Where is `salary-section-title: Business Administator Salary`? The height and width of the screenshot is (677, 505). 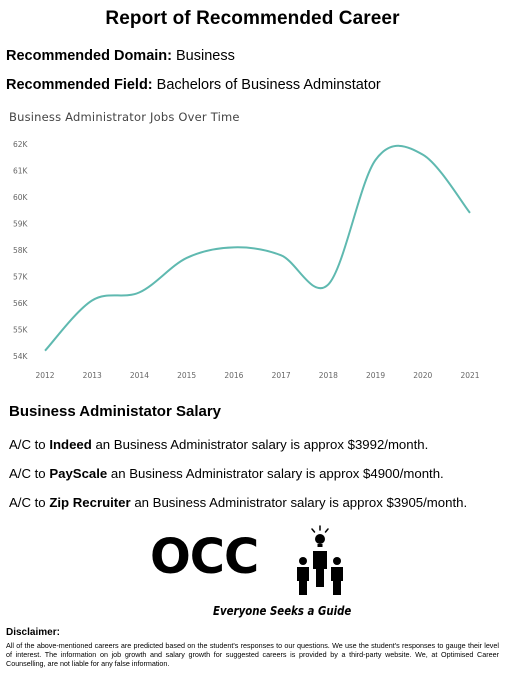
salary-section-title: Business Administator Salary is located at coordinates (115, 411).